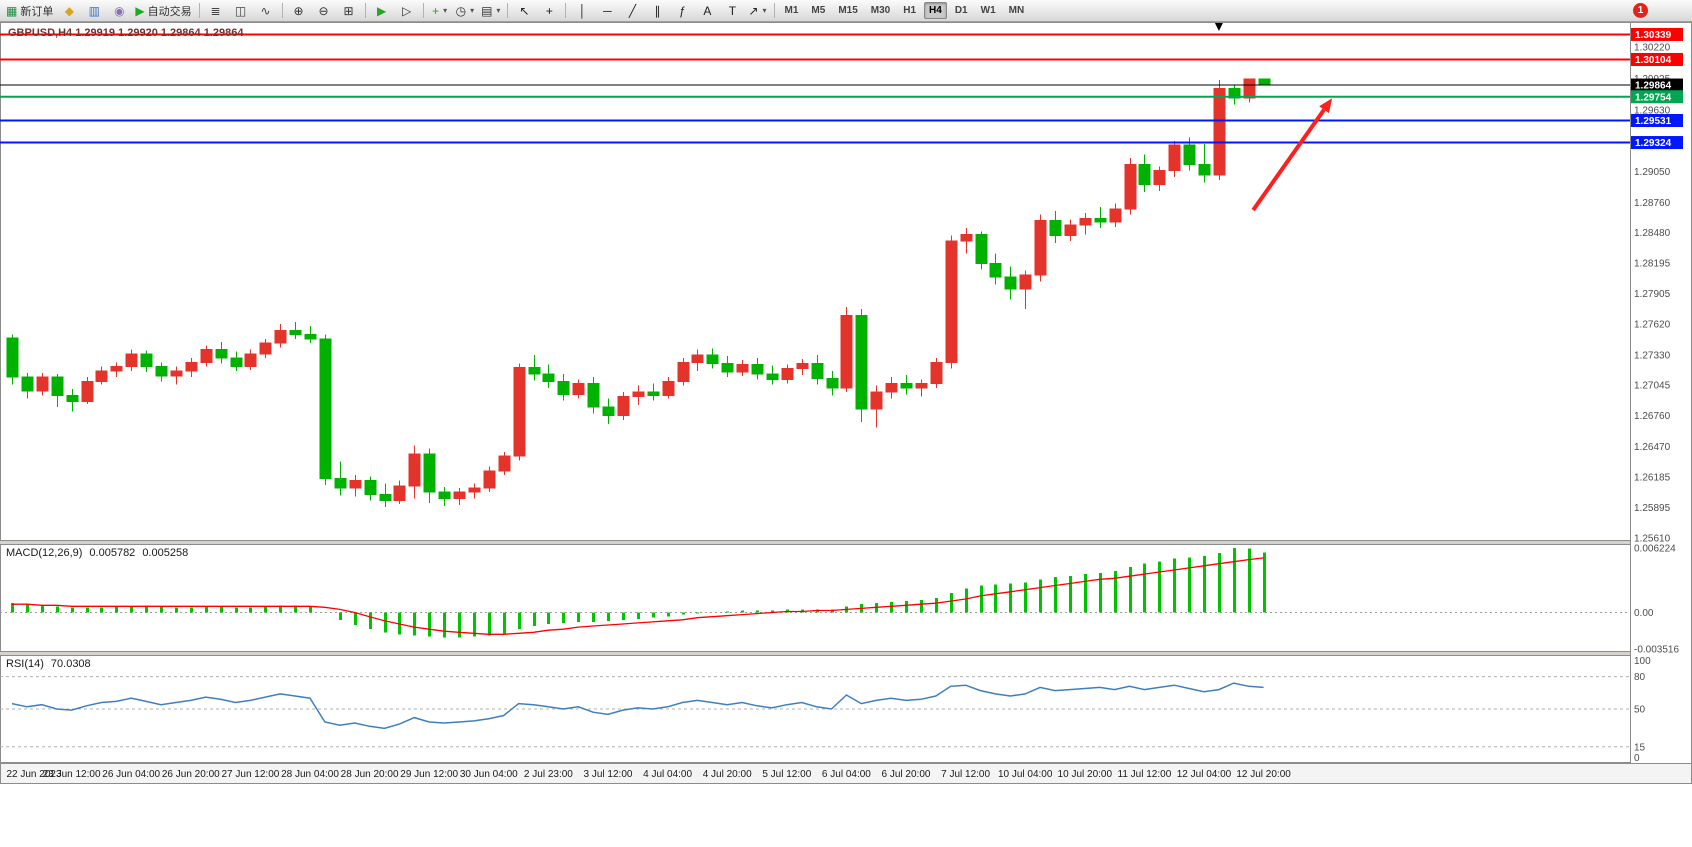  Describe the element at coordinates (1656, 650) in the screenshot. I see `macd-axis-label: -0.003516` at that location.